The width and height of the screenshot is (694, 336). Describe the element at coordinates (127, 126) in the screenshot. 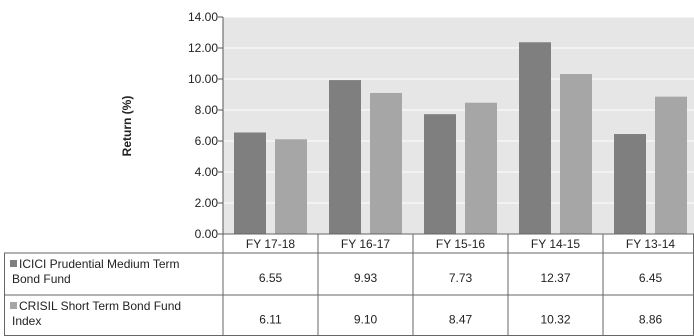

I see `y-axis-label: Return (%)` at that location.